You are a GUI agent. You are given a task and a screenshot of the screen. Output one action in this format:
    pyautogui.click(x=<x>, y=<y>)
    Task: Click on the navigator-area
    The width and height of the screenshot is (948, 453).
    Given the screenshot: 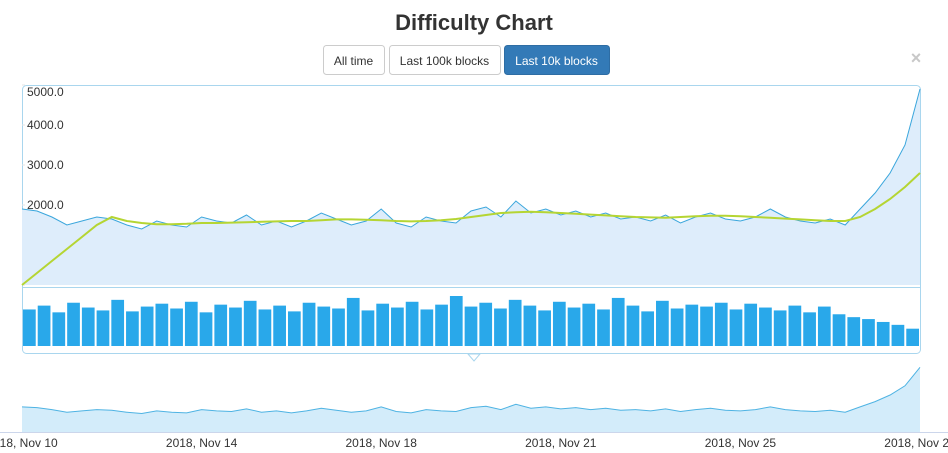 What is the action you would take?
    pyautogui.click(x=471, y=399)
    